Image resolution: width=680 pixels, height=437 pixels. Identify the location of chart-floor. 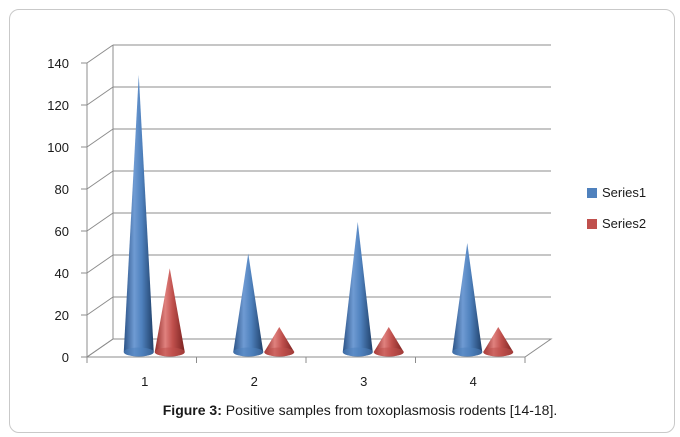
(319, 348).